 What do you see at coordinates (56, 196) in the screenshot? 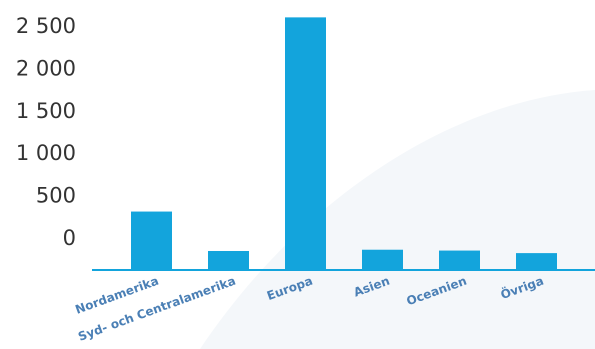
I see `y-tick-label: 500` at bounding box center [56, 196].